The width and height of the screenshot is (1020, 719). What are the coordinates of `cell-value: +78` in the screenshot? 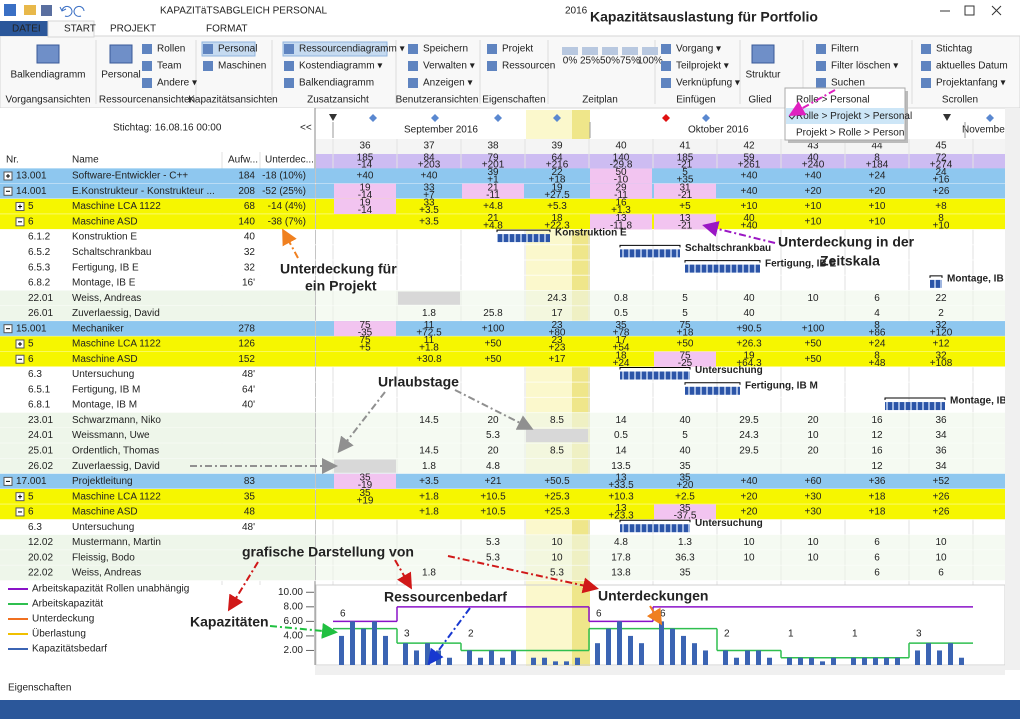 It's located at (621, 332).